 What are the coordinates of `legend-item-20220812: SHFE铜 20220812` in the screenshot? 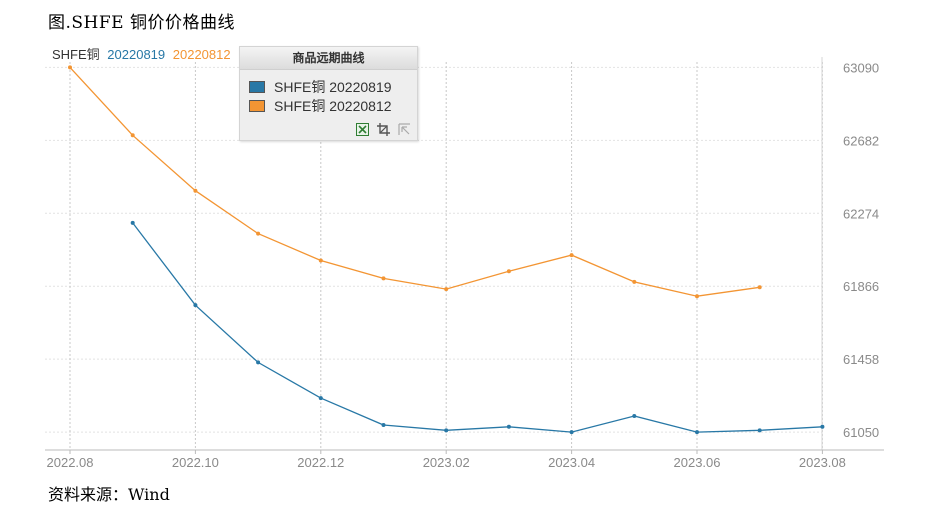 It's located at (320, 106).